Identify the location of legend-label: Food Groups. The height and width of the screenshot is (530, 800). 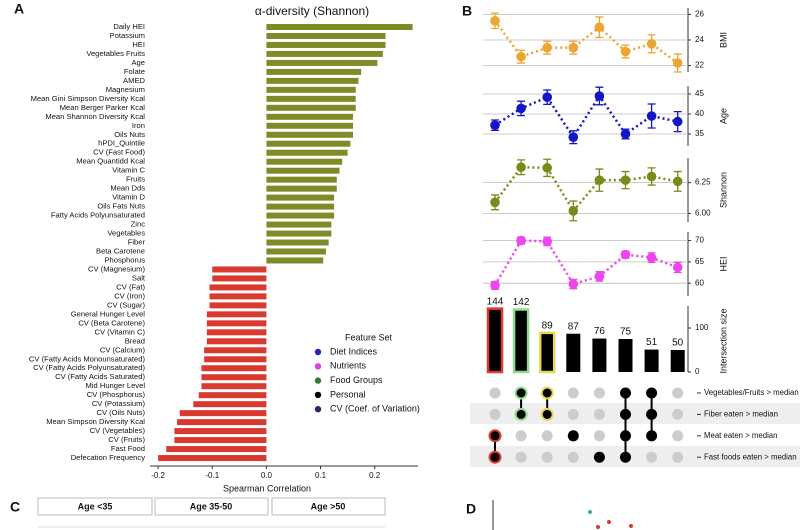
(356, 380).